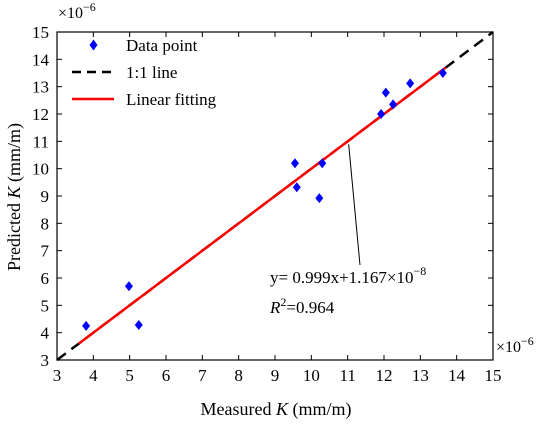 This screenshot has width=550, height=429. I want to click on x-tick-label: 12, so click(384, 375).